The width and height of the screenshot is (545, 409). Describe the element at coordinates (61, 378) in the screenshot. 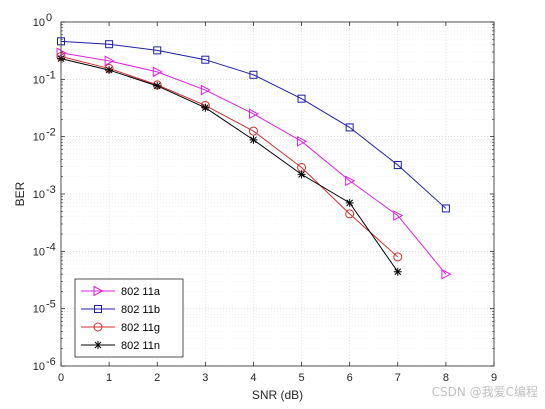

I see `x-tick-label: 0` at that location.